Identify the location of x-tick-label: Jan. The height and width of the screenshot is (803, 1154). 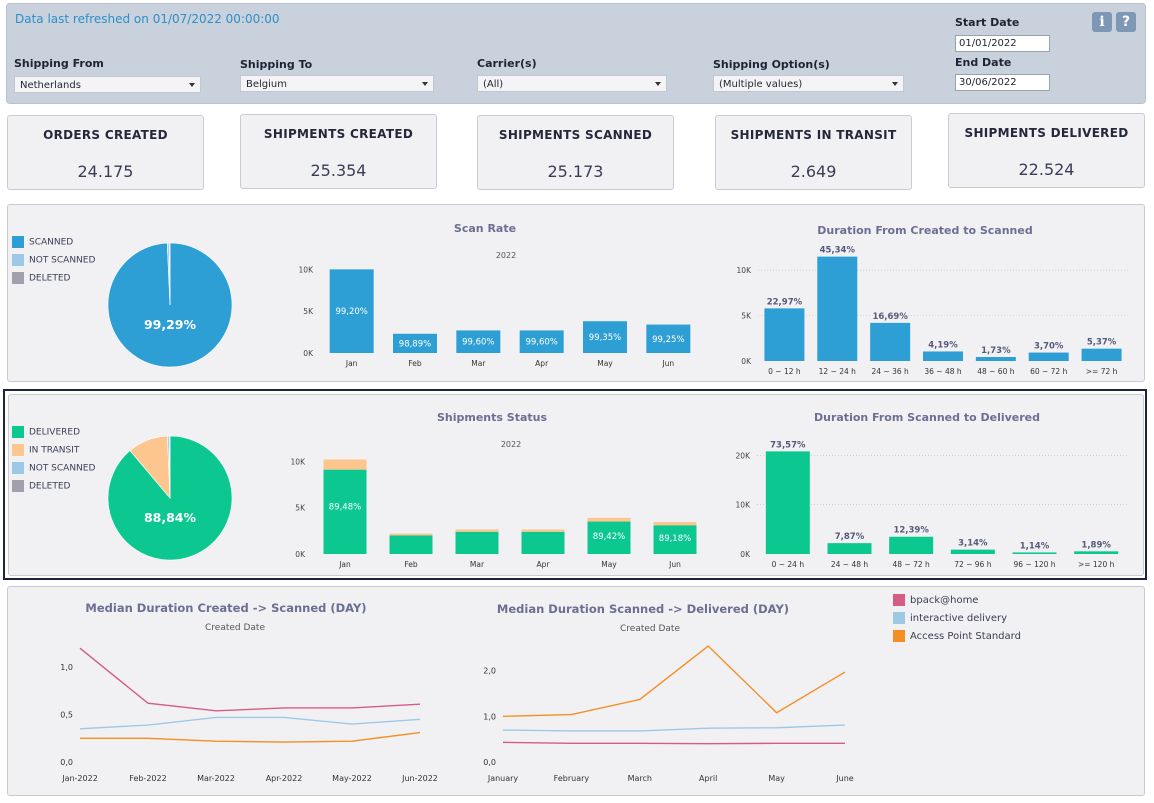
(351, 363).